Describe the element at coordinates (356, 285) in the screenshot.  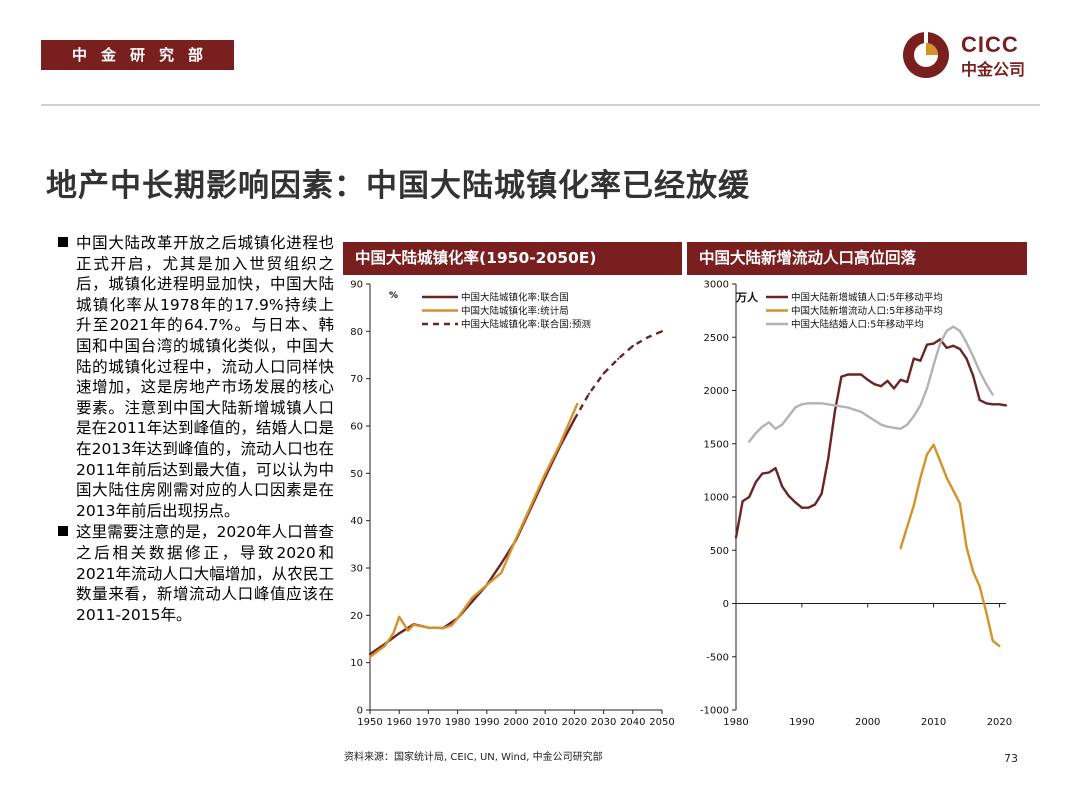
I see `y-tick-label: 90` at that location.